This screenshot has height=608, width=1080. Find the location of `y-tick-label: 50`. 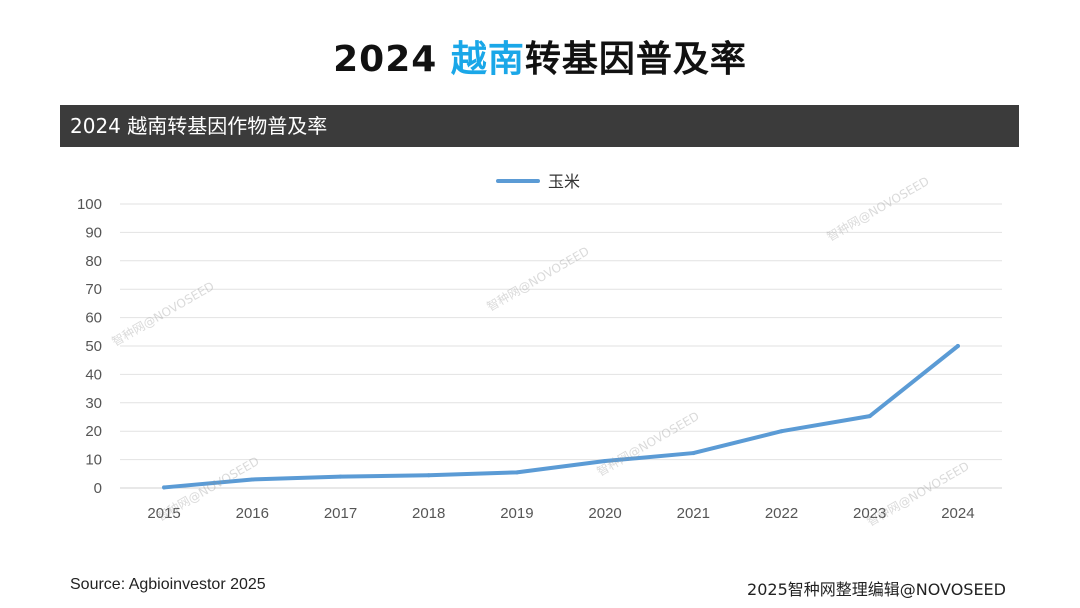

y-tick-label: 50 is located at coordinates (93, 346).